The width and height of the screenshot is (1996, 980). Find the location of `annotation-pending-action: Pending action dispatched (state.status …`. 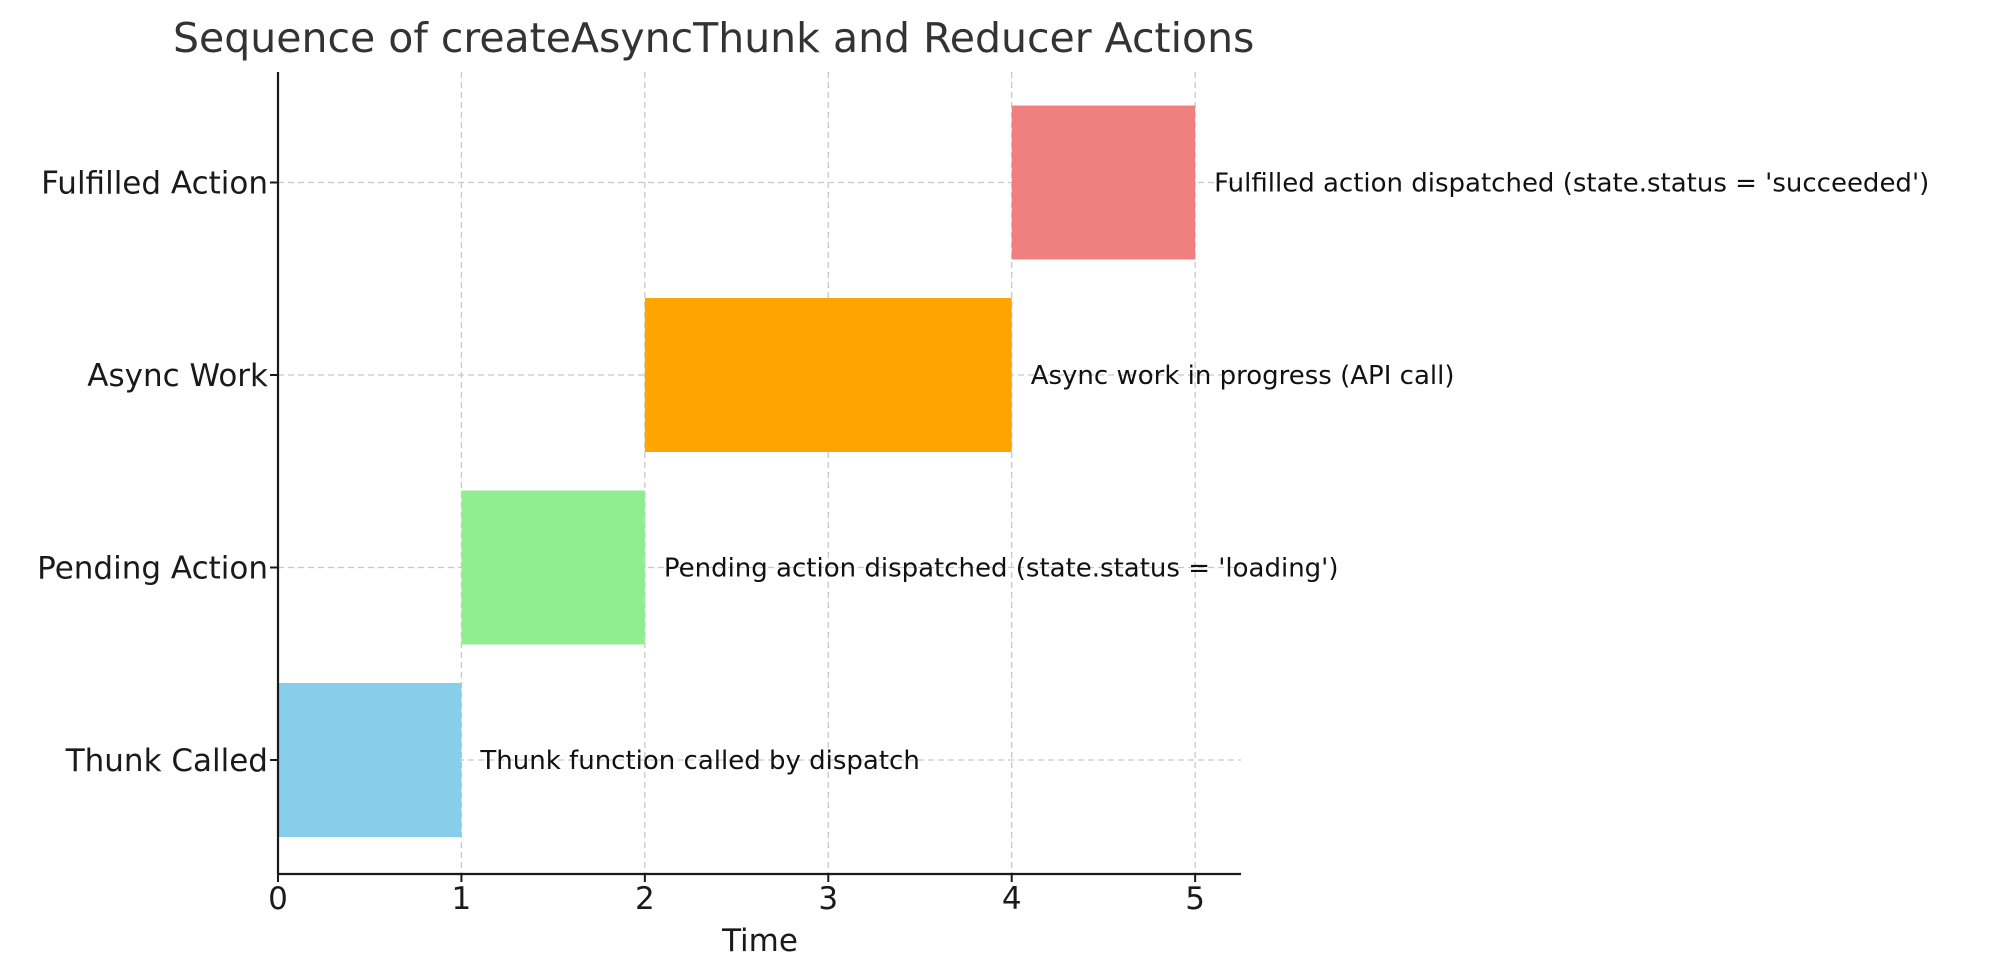

annotation-pending-action: Pending action dispatched (state.status … is located at coordinates (1001, 569).